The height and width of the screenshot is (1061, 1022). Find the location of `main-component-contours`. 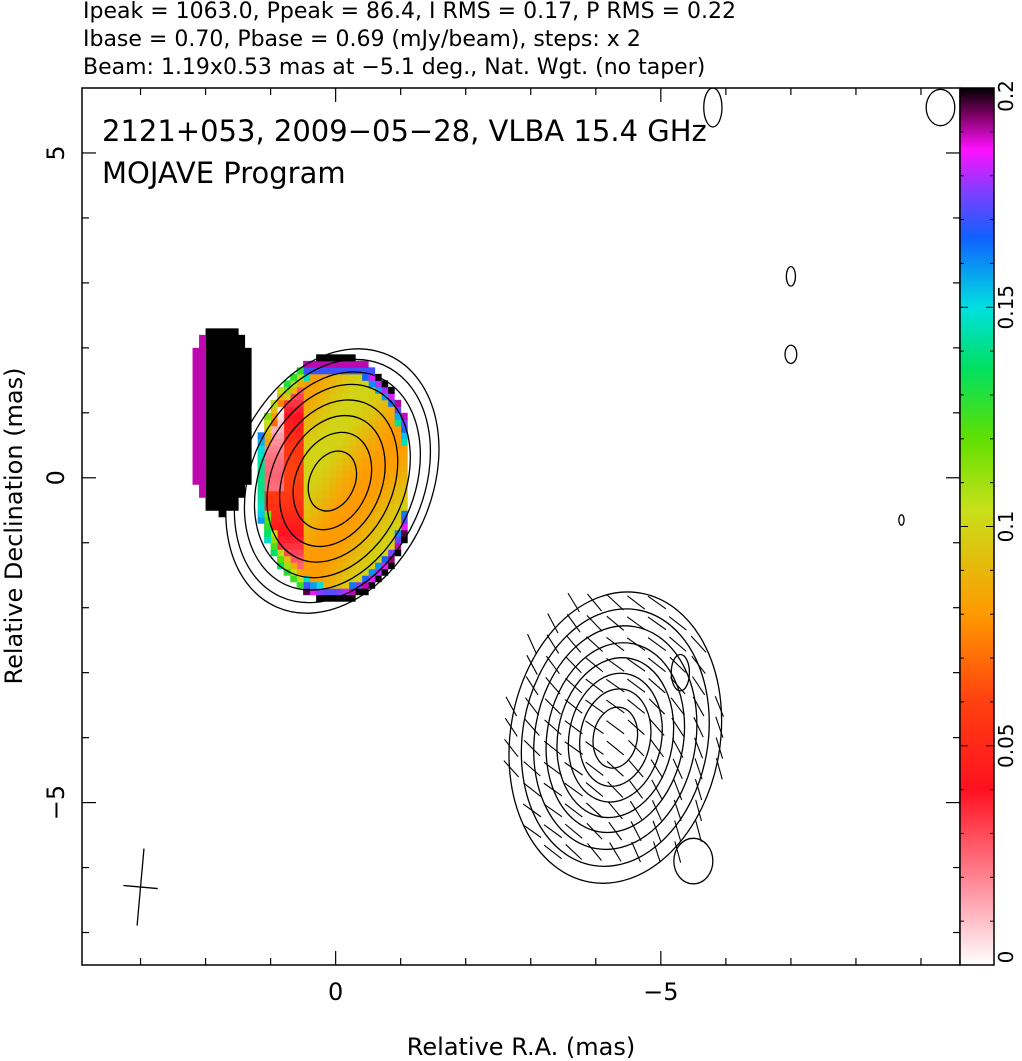

main-component-contours is located at coordinates (332, 481).